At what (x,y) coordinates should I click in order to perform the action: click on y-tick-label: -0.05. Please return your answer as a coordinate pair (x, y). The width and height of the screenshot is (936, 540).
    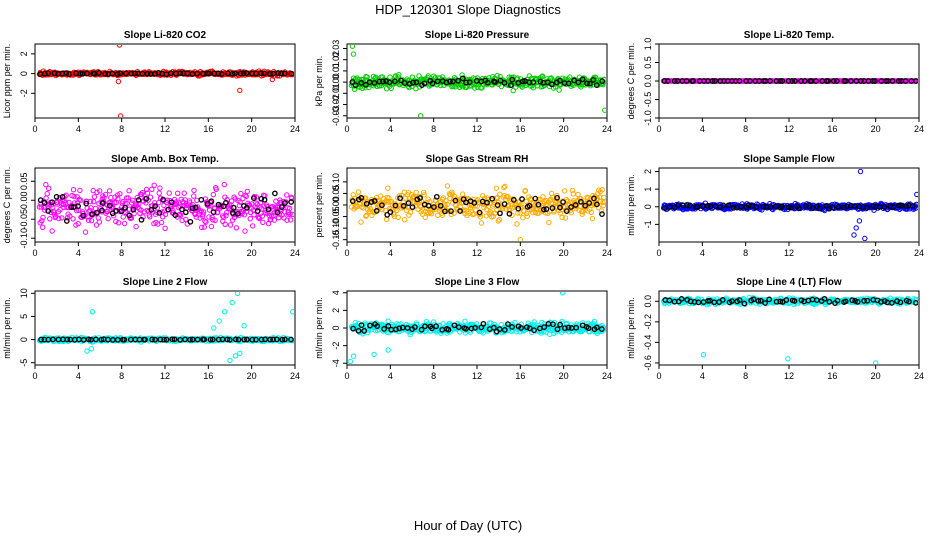
    Looking at the image, I should click on (24, 219).